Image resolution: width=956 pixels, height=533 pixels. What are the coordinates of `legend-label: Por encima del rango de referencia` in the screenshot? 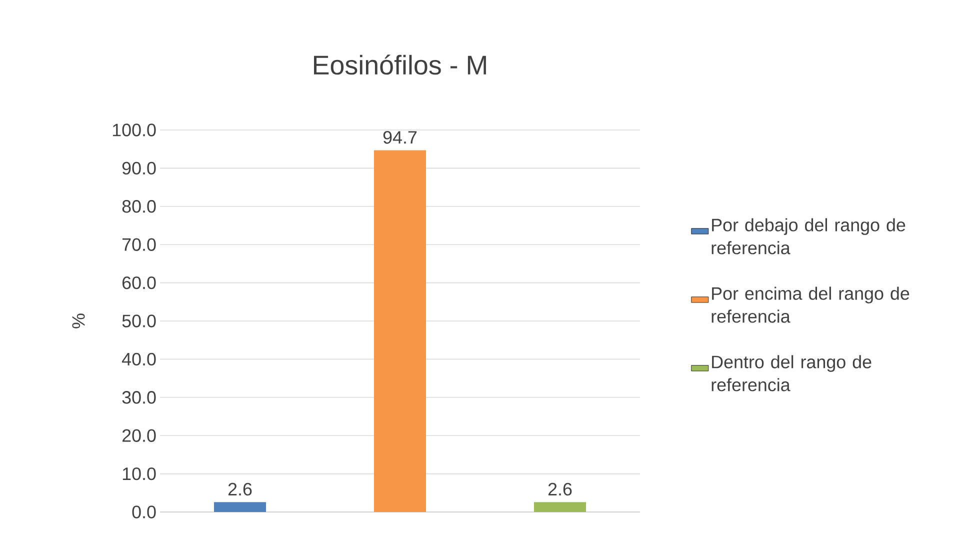 It's located at (811, 304).